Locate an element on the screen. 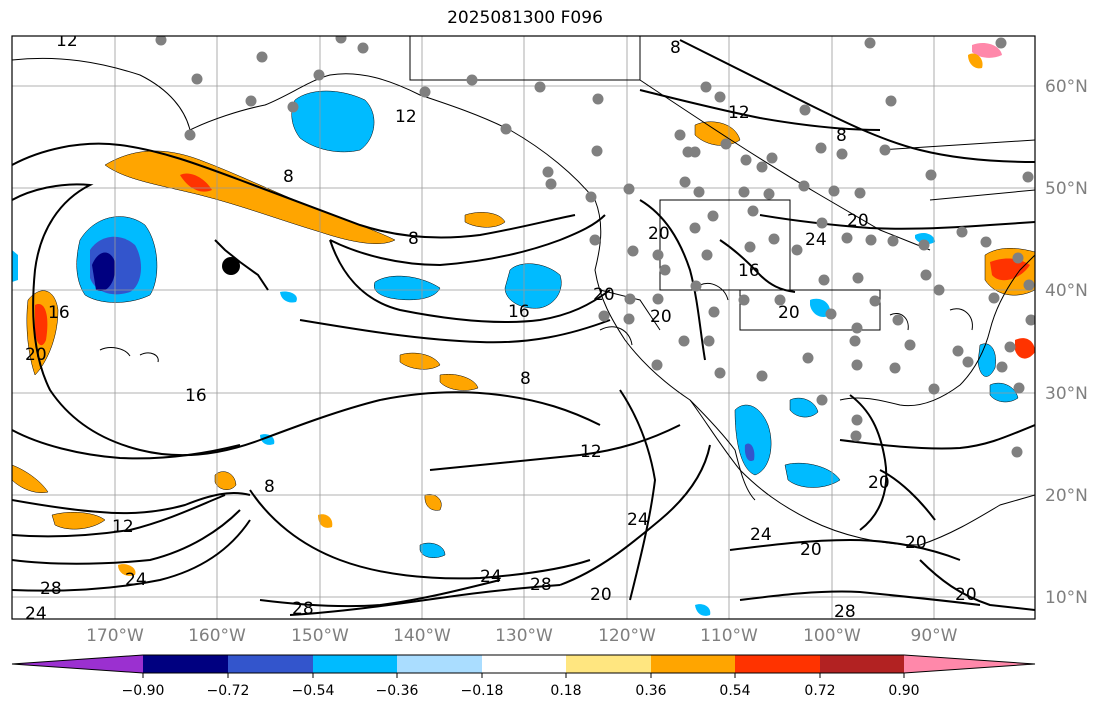 The width and height of the screenshot is (1105, 712). lat-label: 60°N is located at coordinates (1066, 87).